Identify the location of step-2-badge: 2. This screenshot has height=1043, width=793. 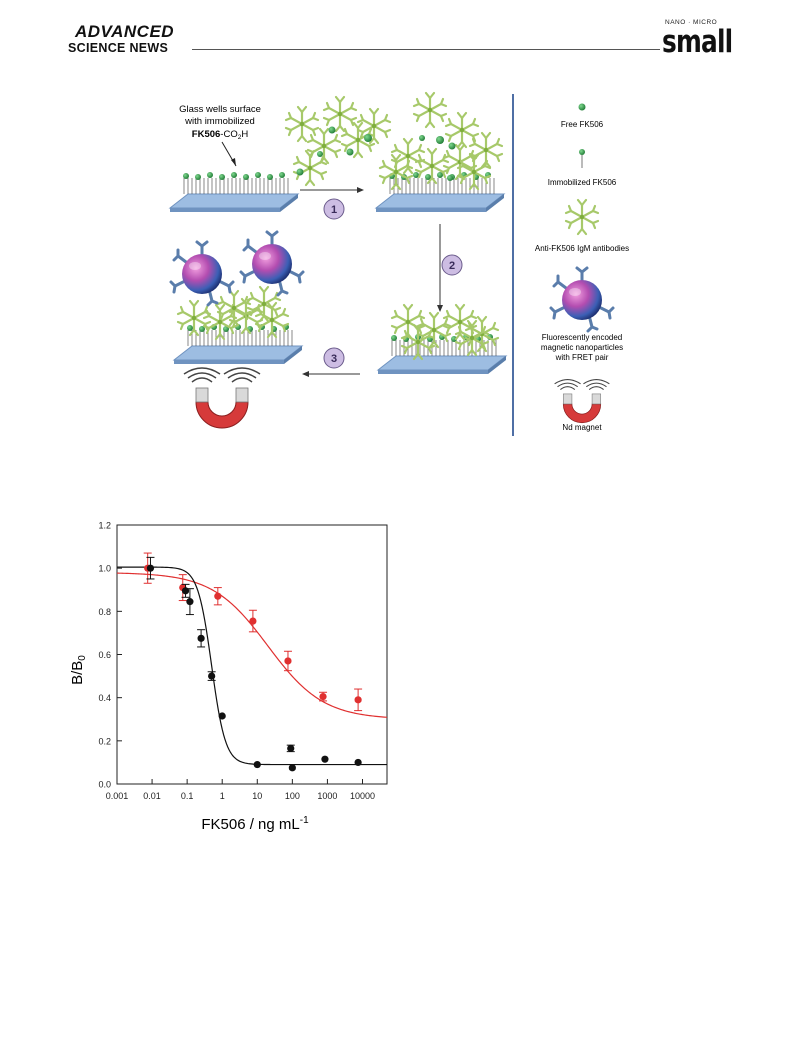
(452, 265).